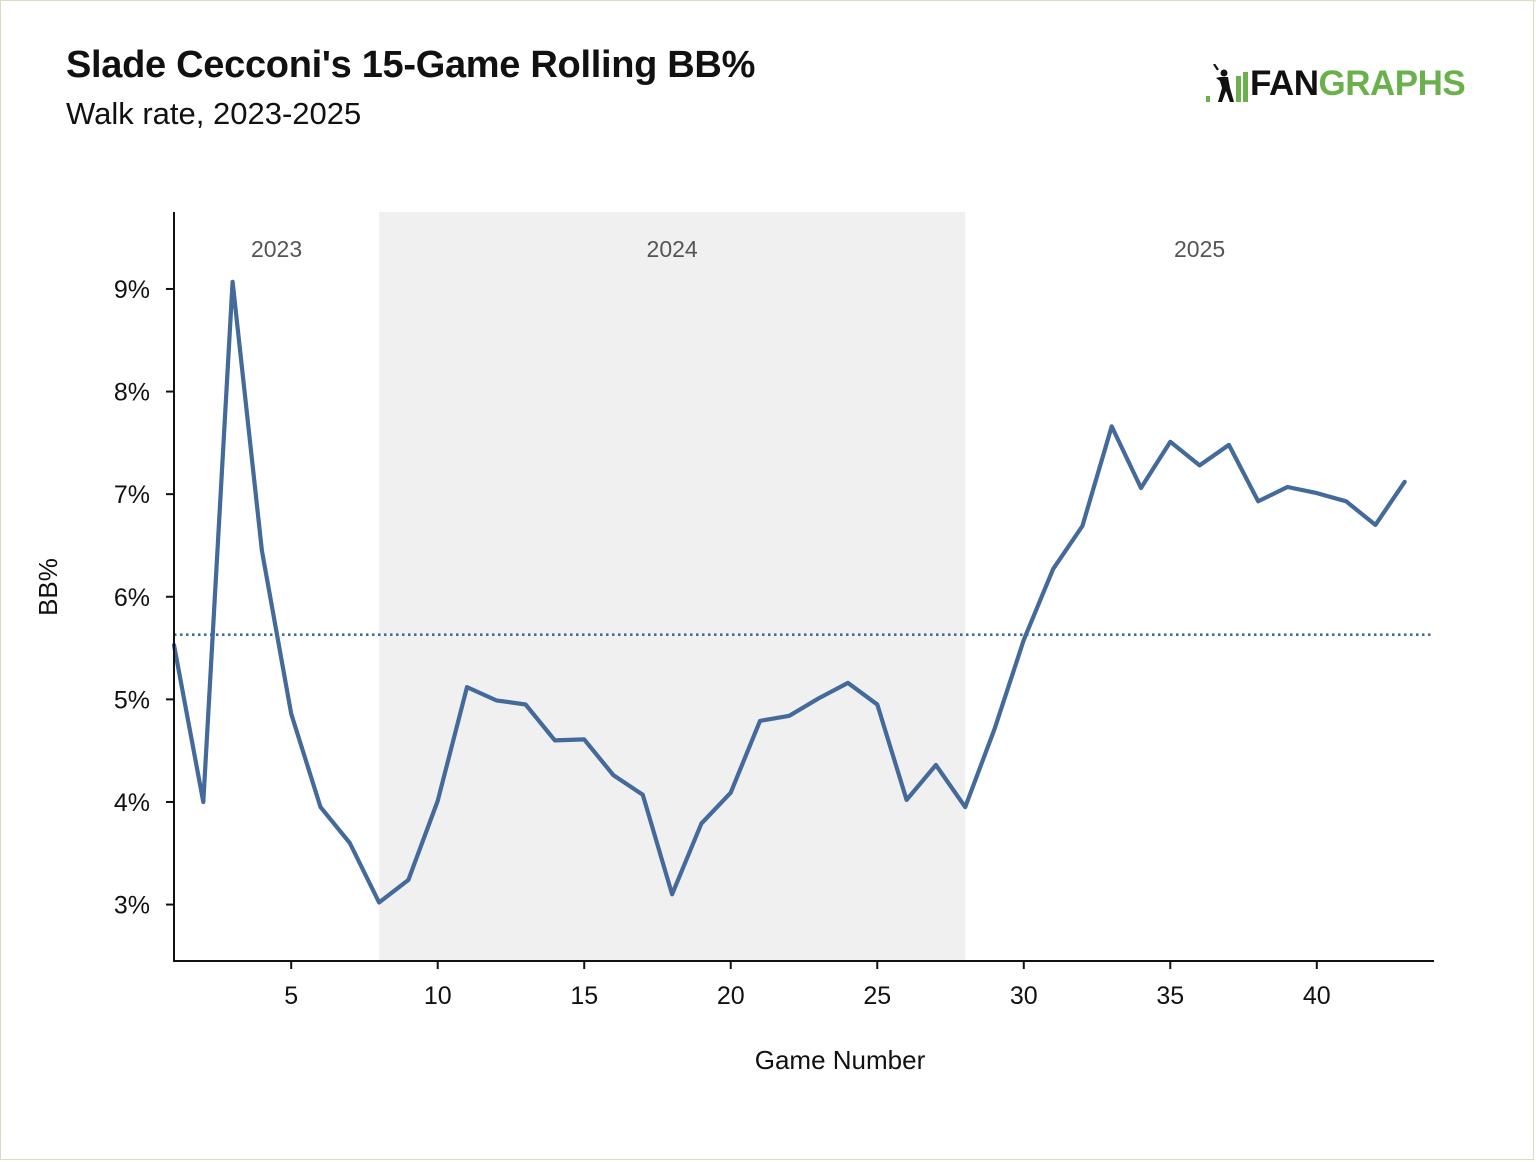  I want to click on logo-text-fan: FAN, so click(1284, 83).